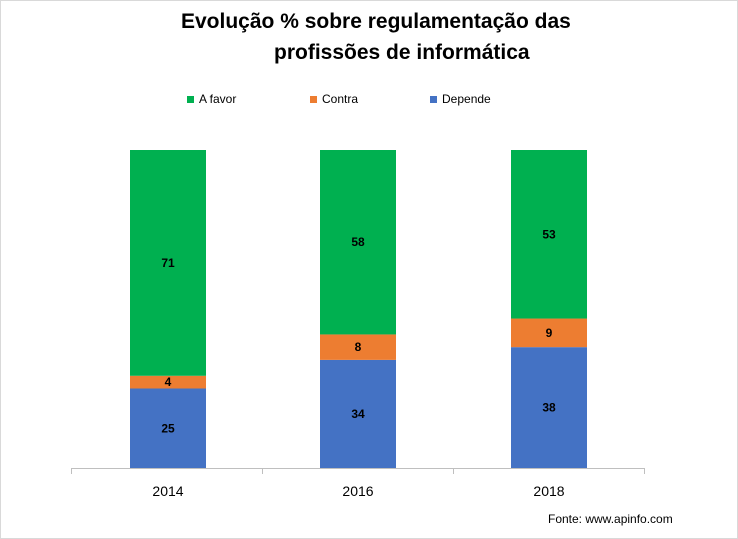  What do you see at coordinates (218, 99) in the screenshot?
I see `legend-label-a-favor: A favor` at bounding box center [218, 99].